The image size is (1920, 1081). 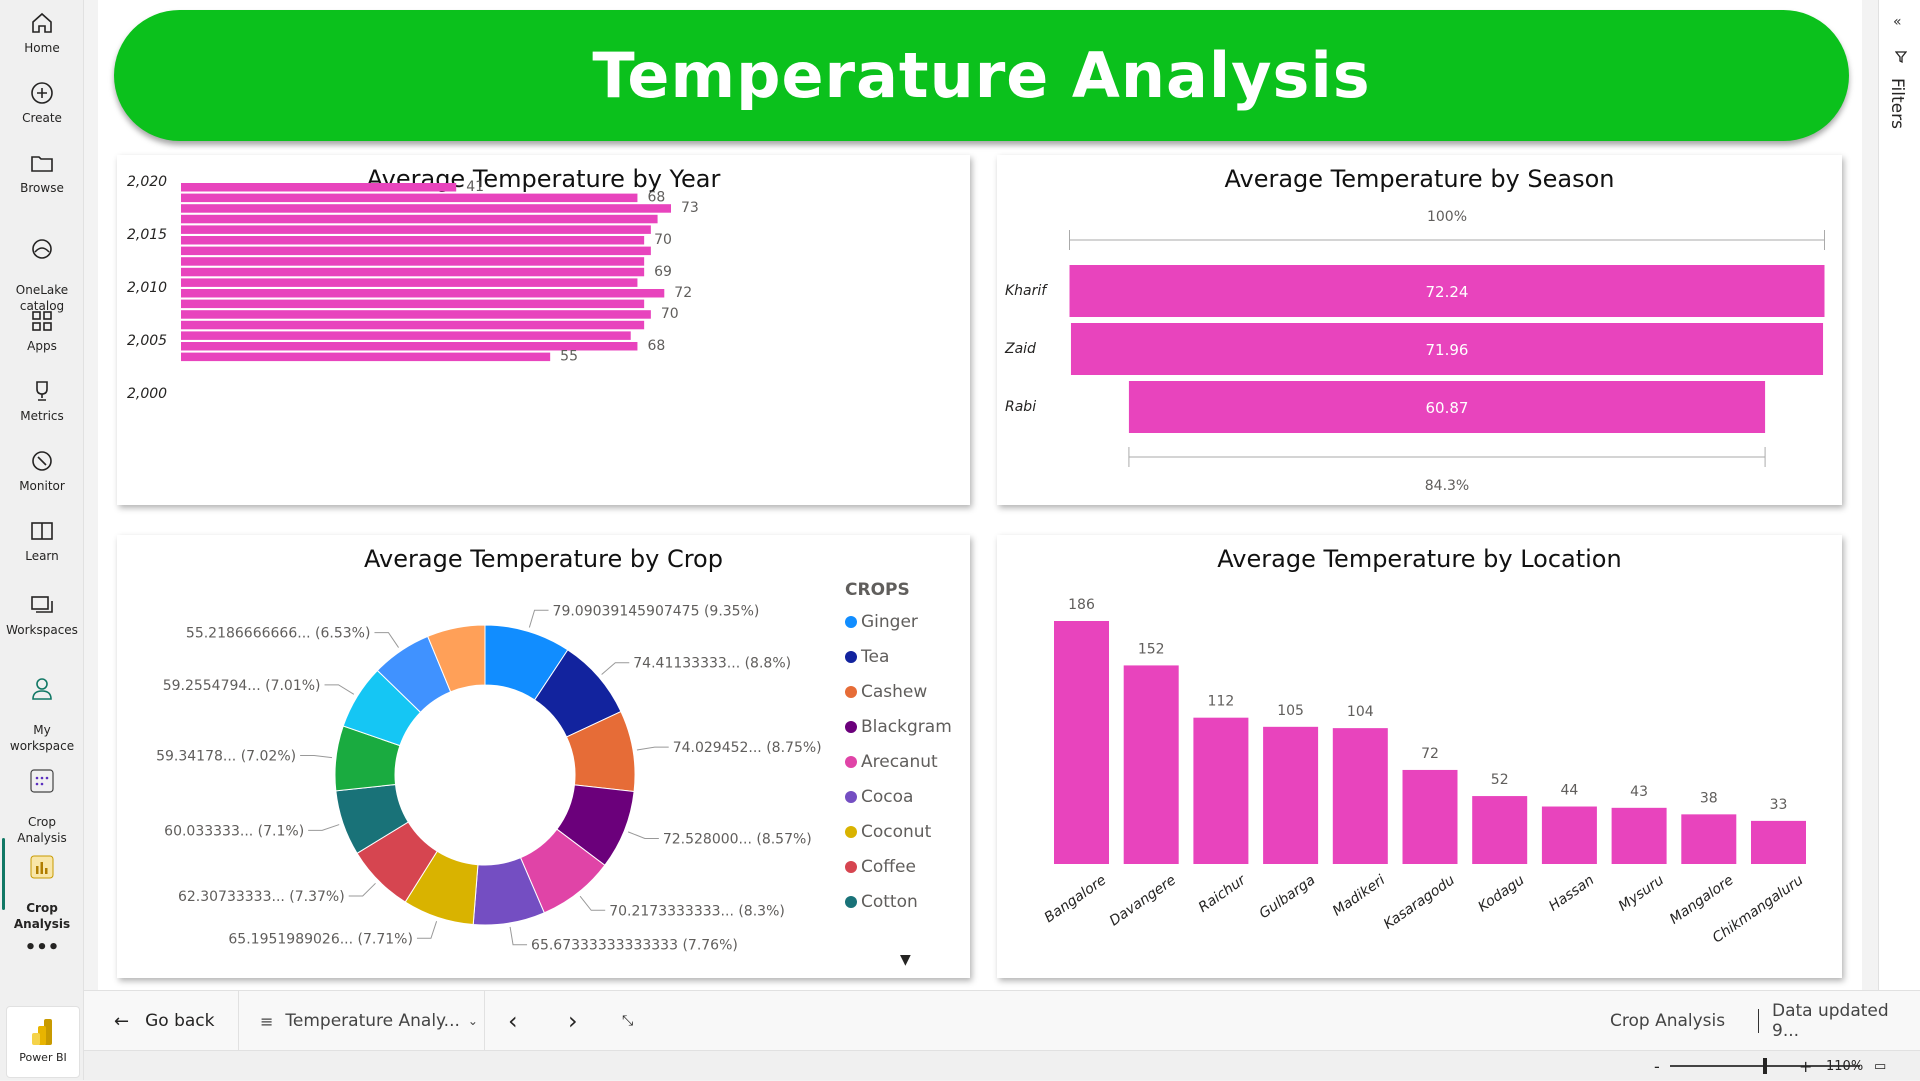 I want to click on location-bar-label: 152, so click(x=1151, y=649).